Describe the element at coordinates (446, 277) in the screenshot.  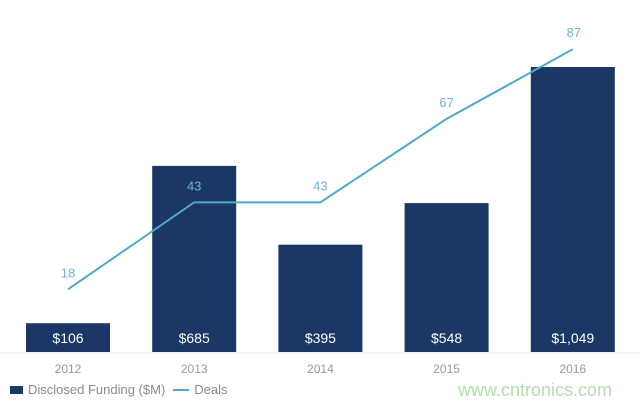
I see `bar-2015` at that location.